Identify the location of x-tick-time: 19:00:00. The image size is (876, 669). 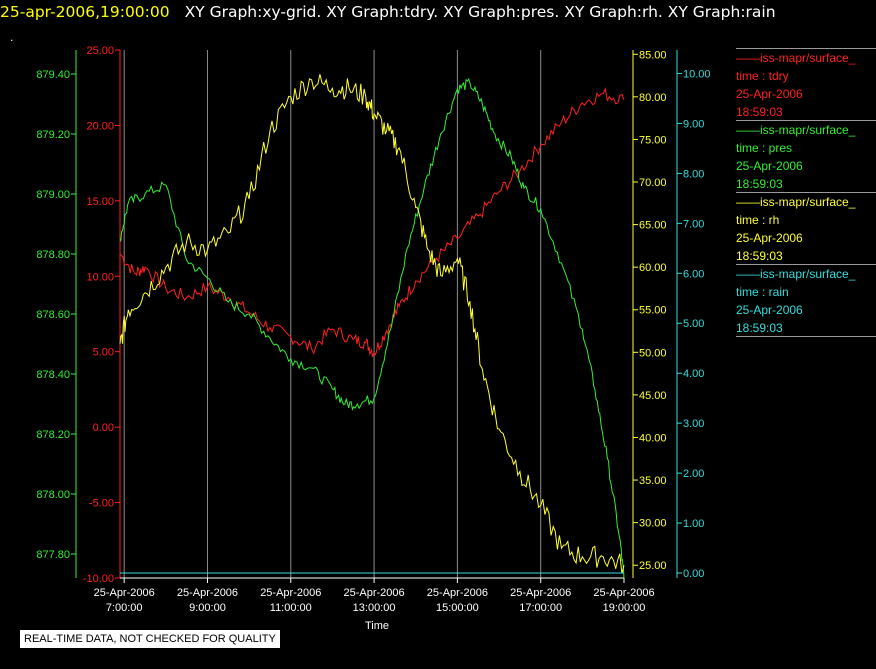
(624, 608).